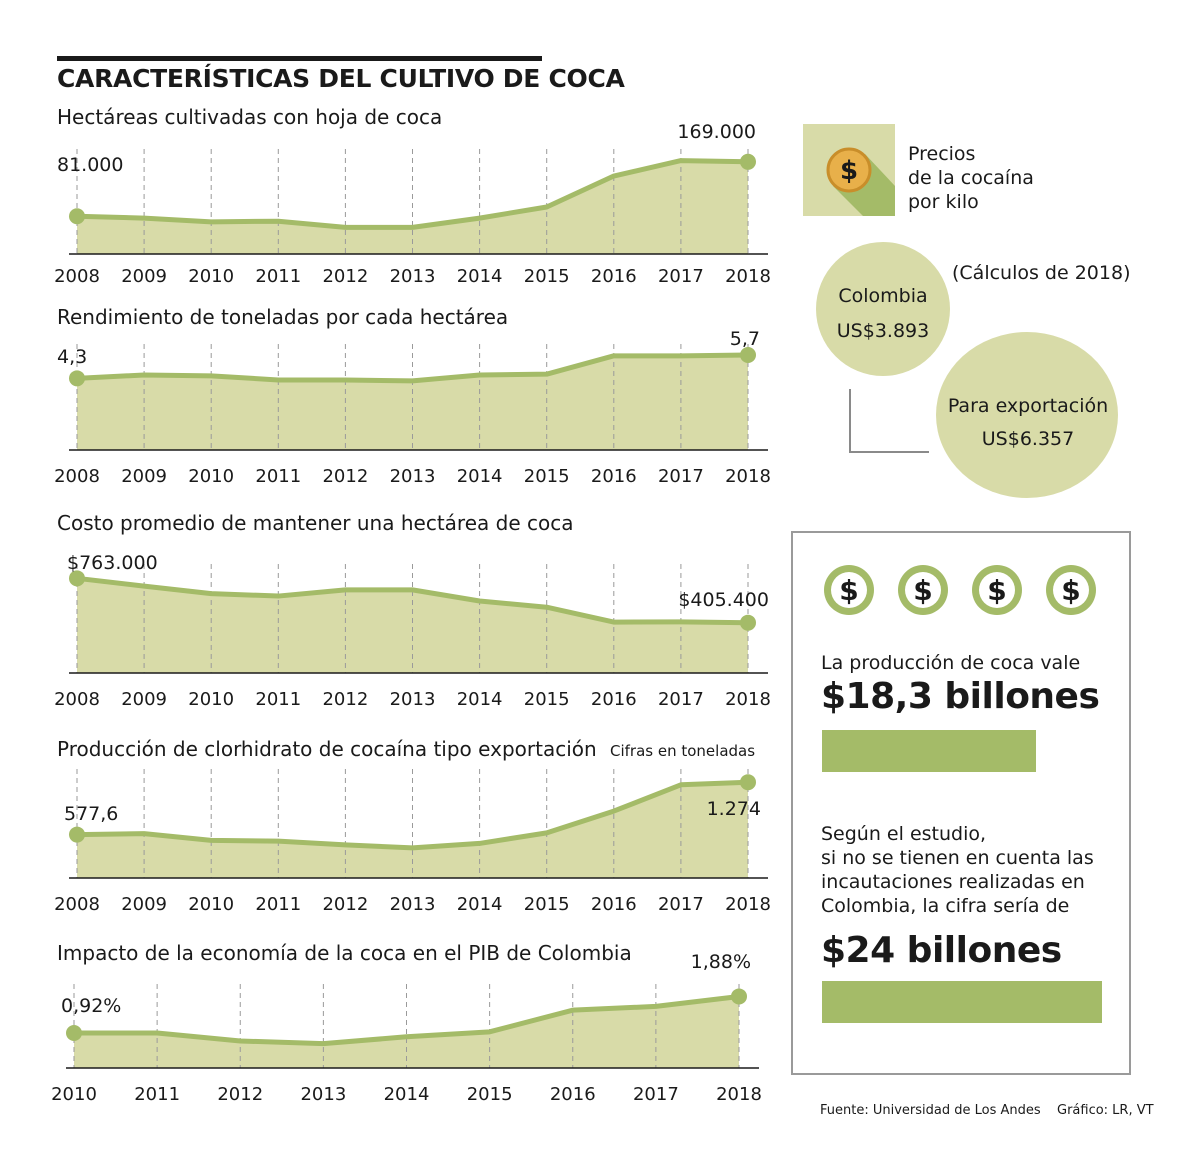  Describe the element at coordinates (962, 1002) in the screenshot. I see `study-bar` at that location.